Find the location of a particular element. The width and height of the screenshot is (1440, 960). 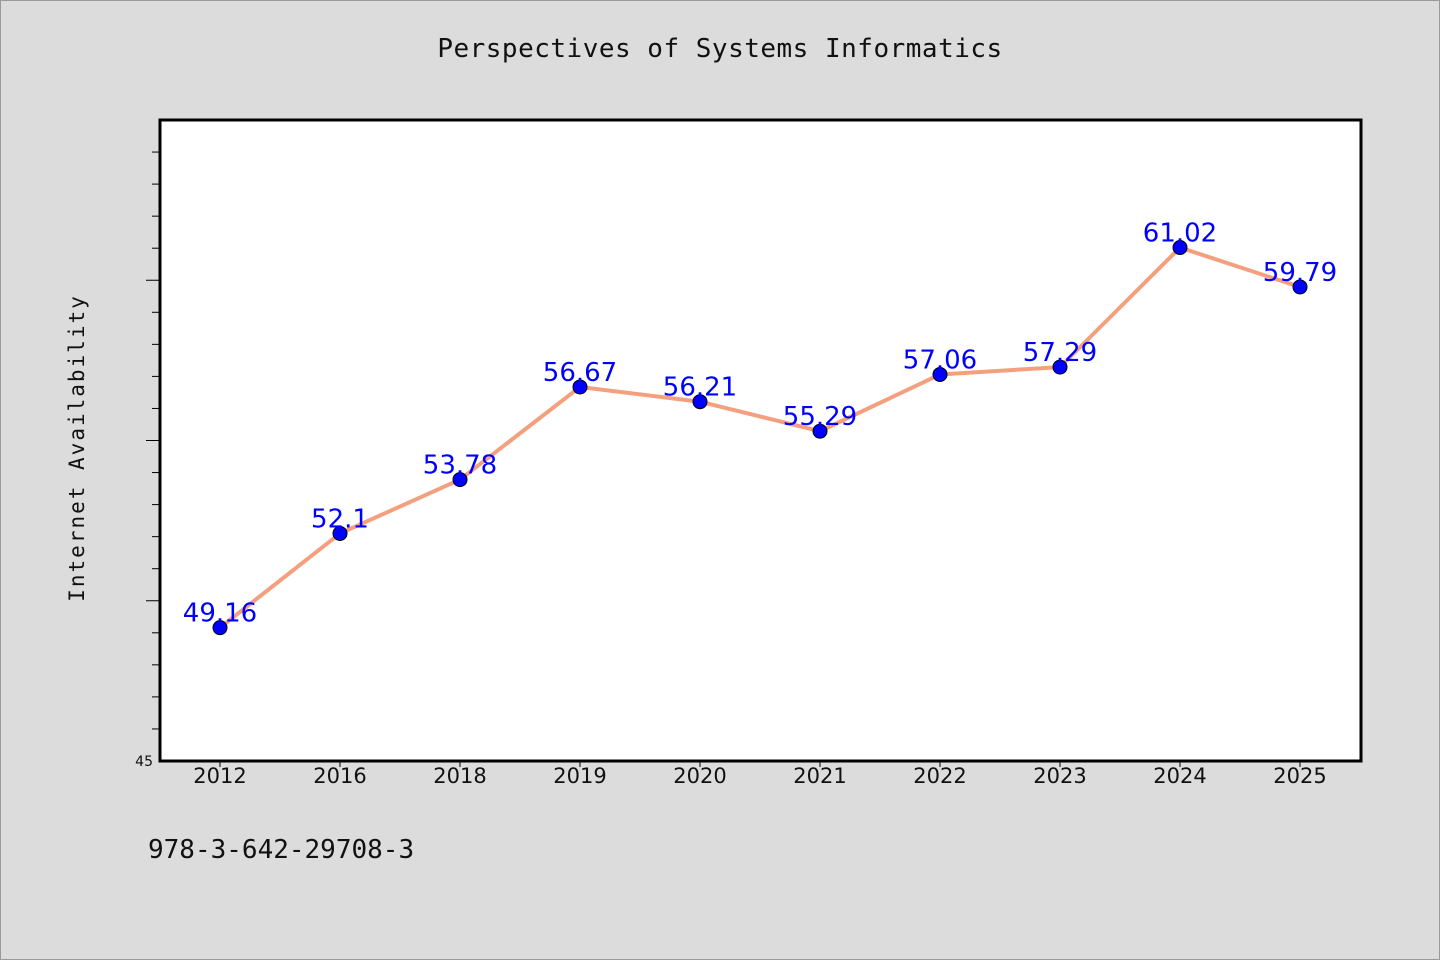

data-label: 56.67 is located at coordinates (580, 373).